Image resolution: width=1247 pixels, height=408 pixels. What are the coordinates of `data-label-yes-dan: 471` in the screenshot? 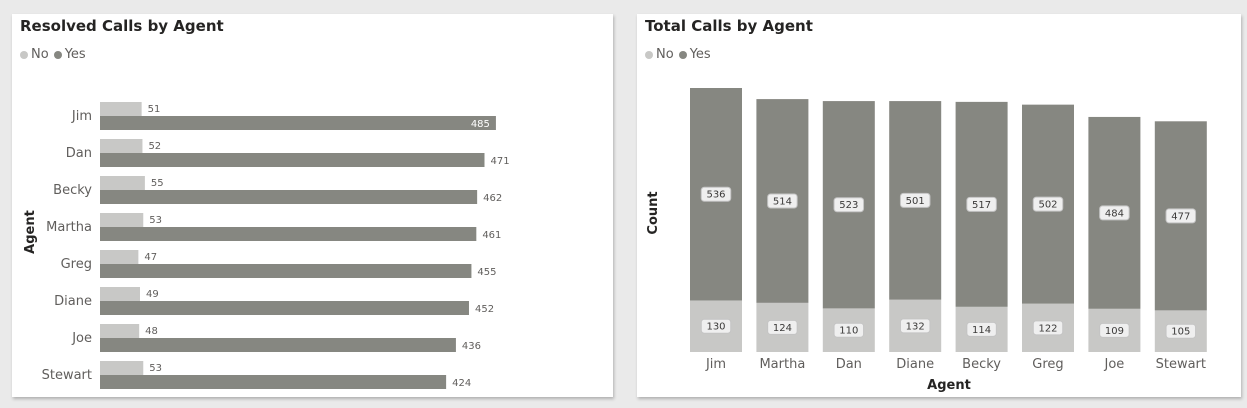 It's located at (499, 161).